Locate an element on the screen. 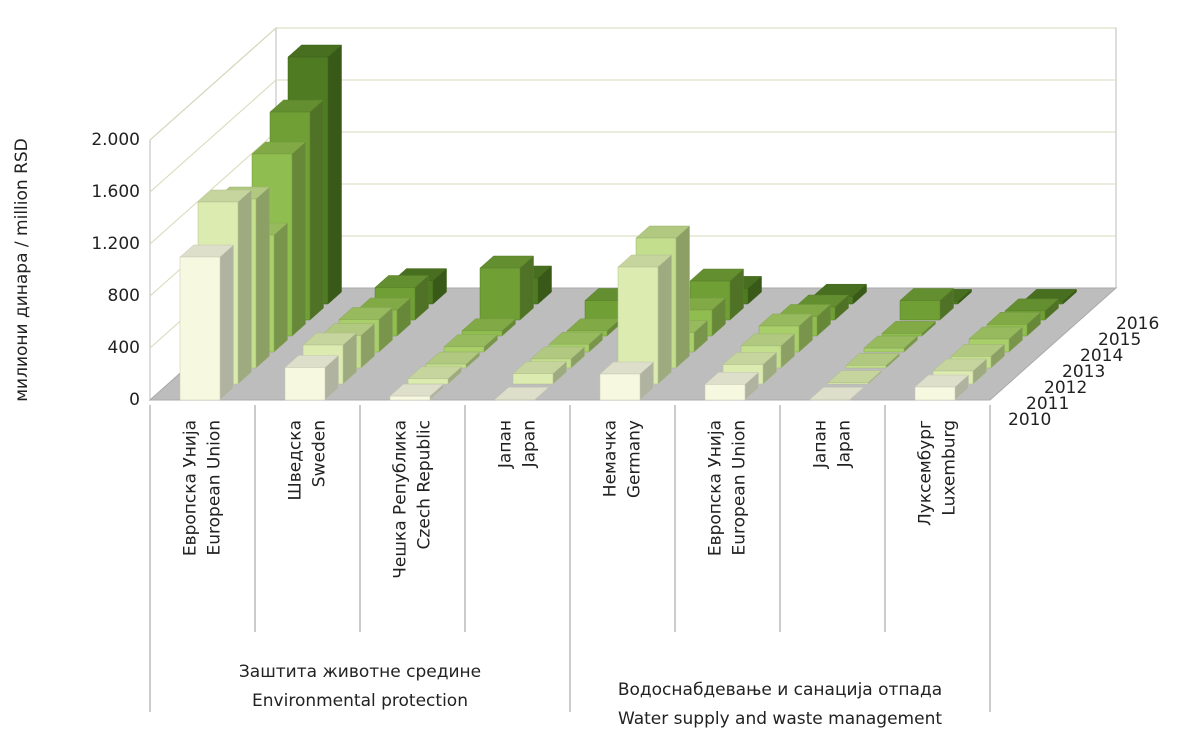  group-label: Заштита животне средине is located at coordinates (360, 672).